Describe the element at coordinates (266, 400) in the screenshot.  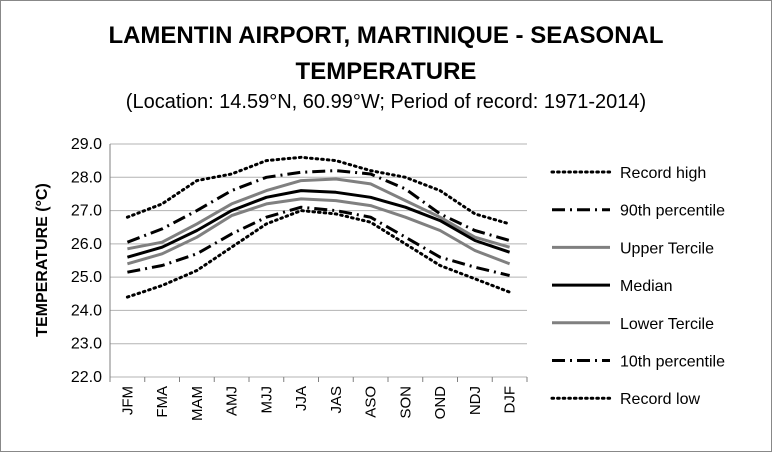
I see `x-tick-label: MJJ` at that location.